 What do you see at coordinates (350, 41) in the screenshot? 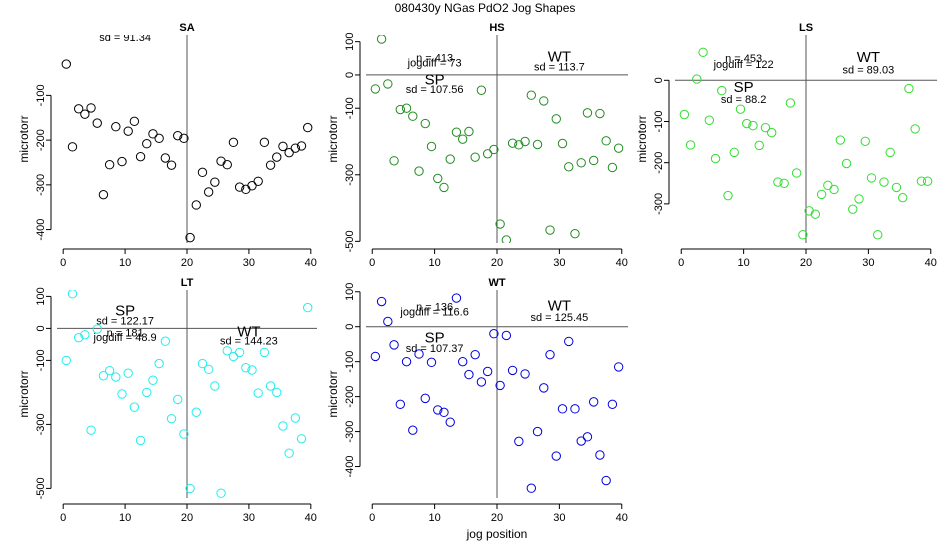
I see `y-tick-label: 100` at bounding box center [350, 41].